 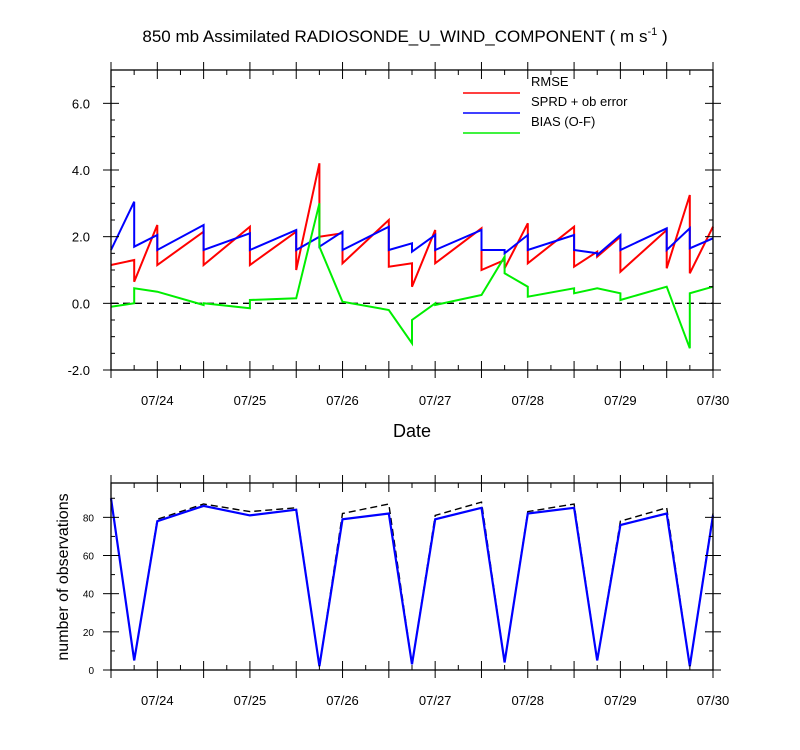 What do you see at coordinates (89, 595) in the screenshot?
I see `y-tick-label: 40` at bounding box center [89, 595].